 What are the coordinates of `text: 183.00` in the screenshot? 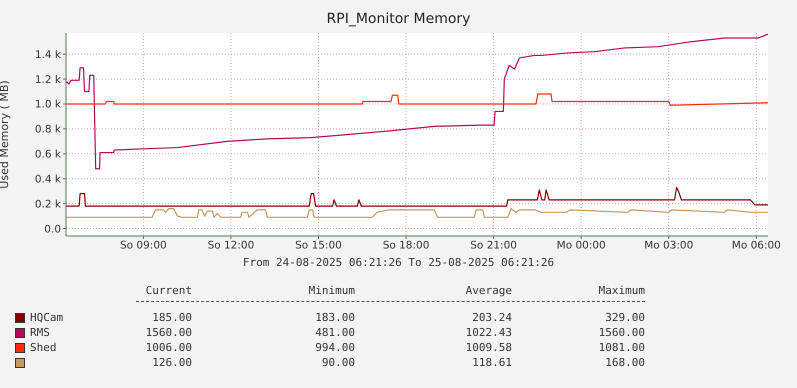 It's located at (334, 317).